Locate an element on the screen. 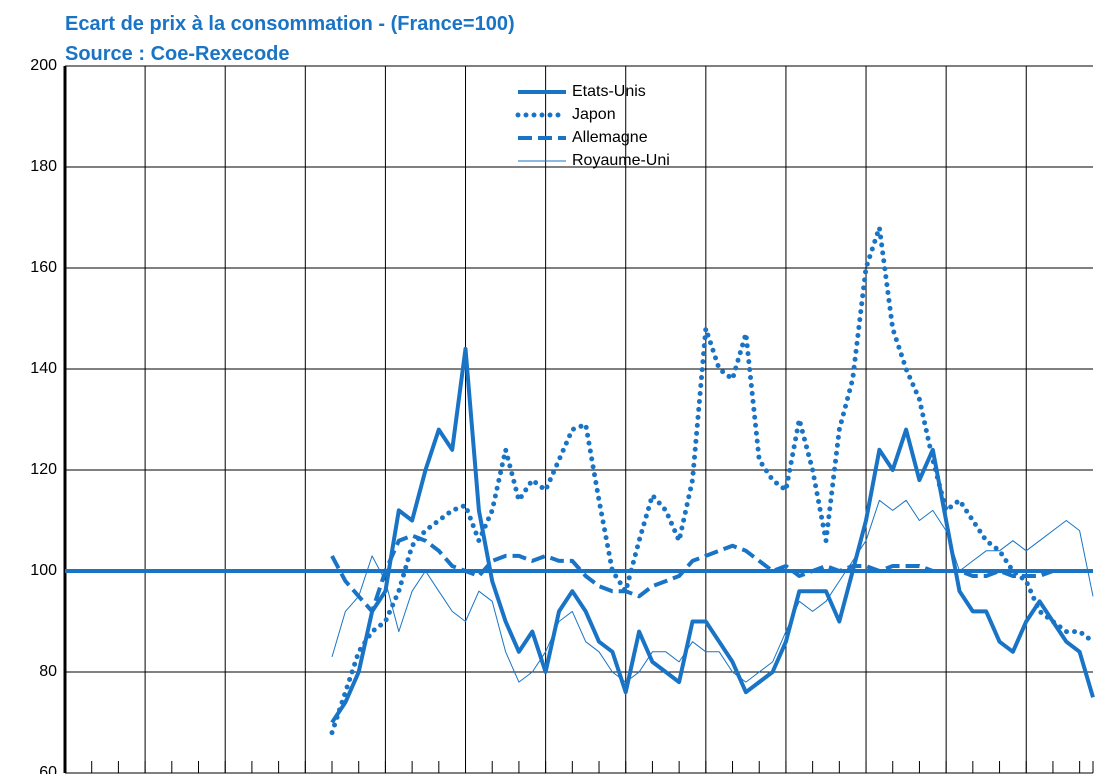 Image resolution: width=1097 pixels, height=774 pixels. y-tick-label: 200 is located at coordinates (43, 65).